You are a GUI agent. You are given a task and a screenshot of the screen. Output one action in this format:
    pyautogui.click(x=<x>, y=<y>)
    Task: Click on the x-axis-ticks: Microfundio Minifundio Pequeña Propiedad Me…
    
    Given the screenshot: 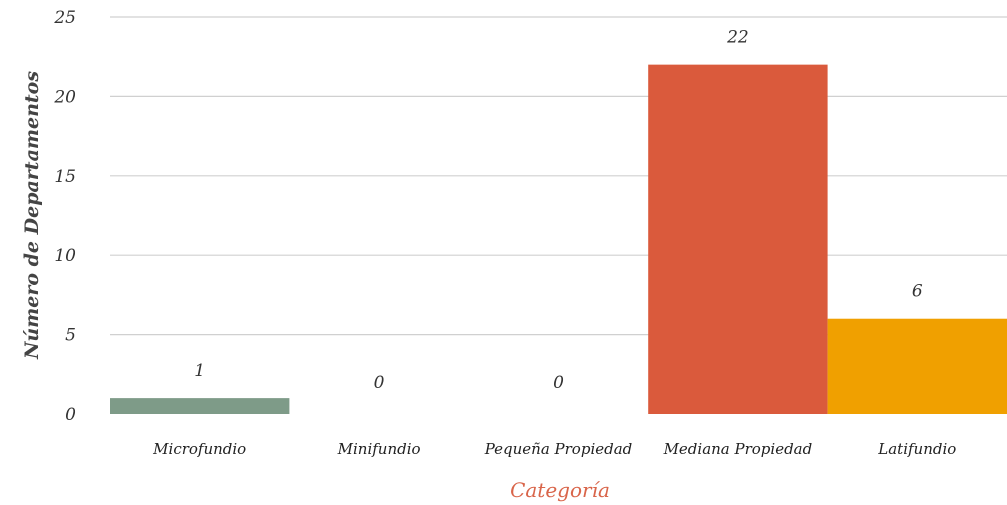 What is the action you would take?
    pyautogui.click(x=554, y=449)
    